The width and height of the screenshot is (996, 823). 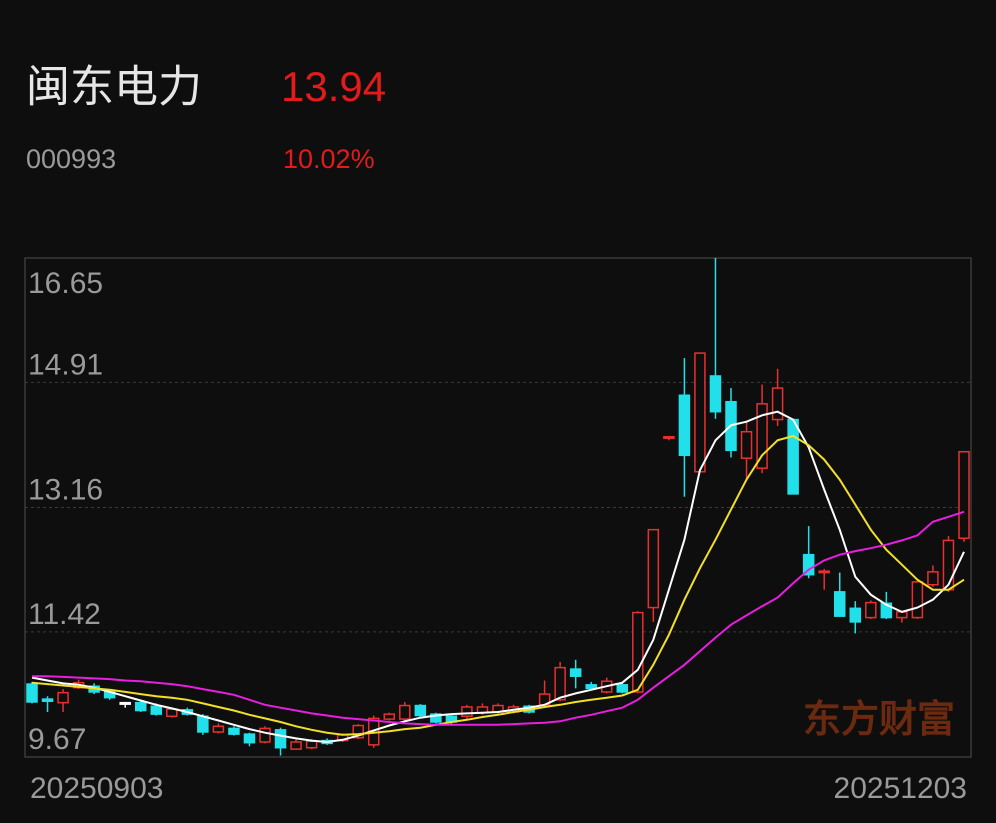 What do you see at coordinates (333, 86) in the screenshot?
I see `stock-price: 13.94` at bounding box center [333, 86].